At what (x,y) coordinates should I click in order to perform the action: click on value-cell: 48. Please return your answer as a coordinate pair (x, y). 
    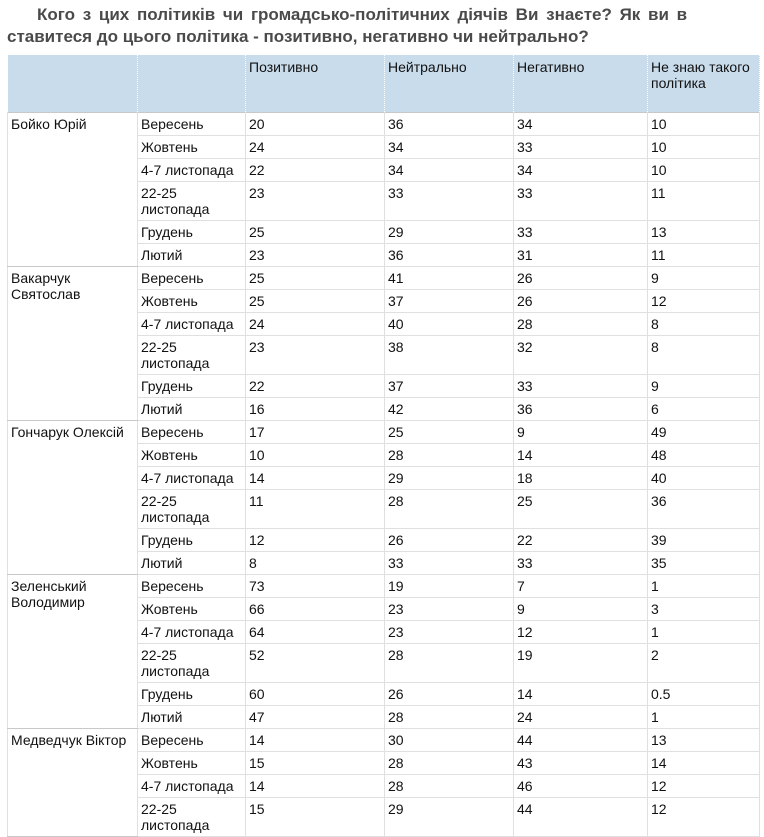
    Looking at the image, I should click on (703, 455).